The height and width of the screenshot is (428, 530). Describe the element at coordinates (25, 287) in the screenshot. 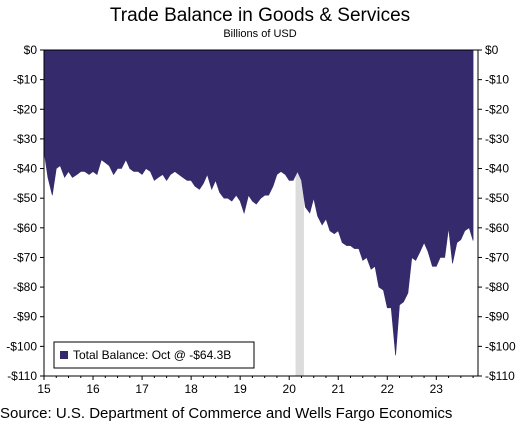

I see `y-tick-label-left: -$80` at that location.